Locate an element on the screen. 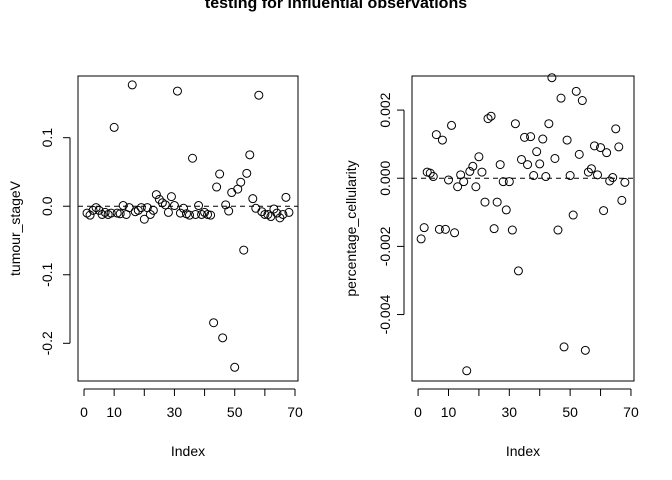  panel-1-x-tick-label: 30 is located at coordinates (175, 412).